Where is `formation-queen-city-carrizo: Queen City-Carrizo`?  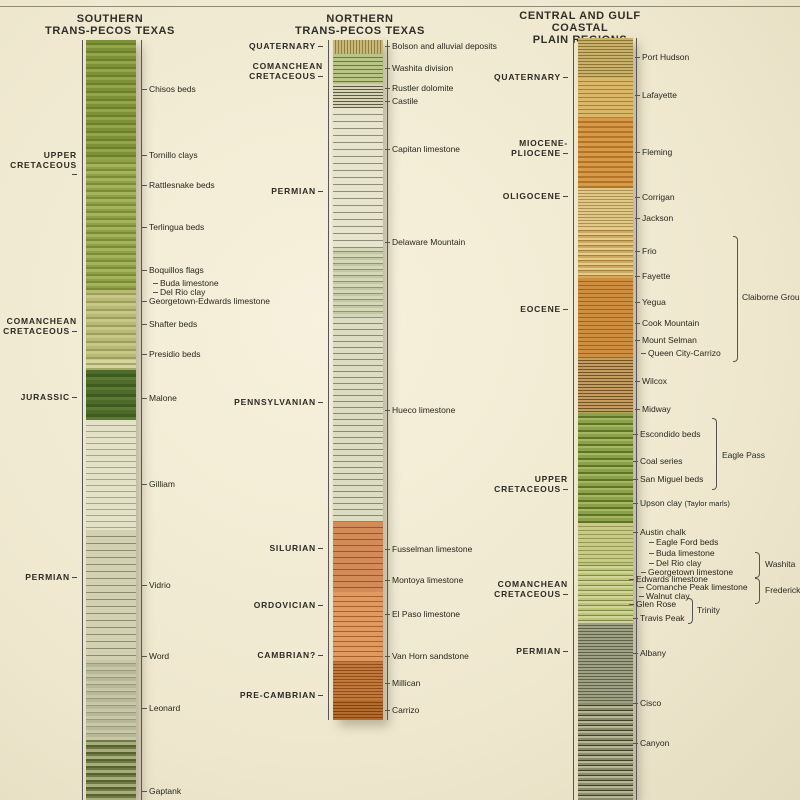
formation-queen-city-carrizo: Queen City-Carrizo is located at coordinates (684, 353).